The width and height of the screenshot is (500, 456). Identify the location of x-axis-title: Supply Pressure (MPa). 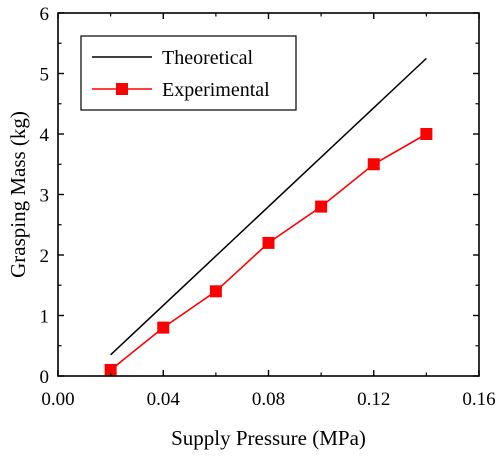
(268, 438).